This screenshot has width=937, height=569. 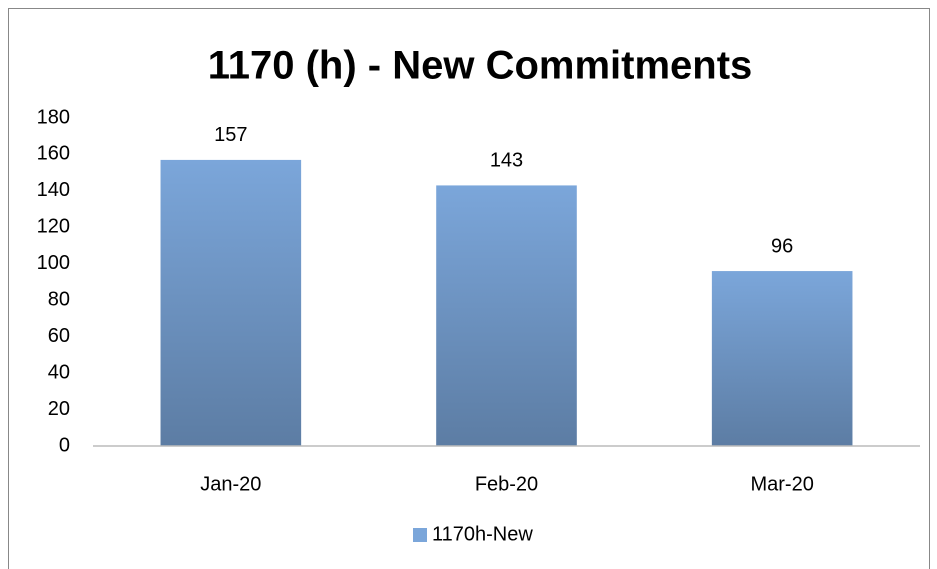 What do you see at coordinates (59, 372) in the screenshot?
I see `y-tick-label: 40` at bounding box center [59, 372].